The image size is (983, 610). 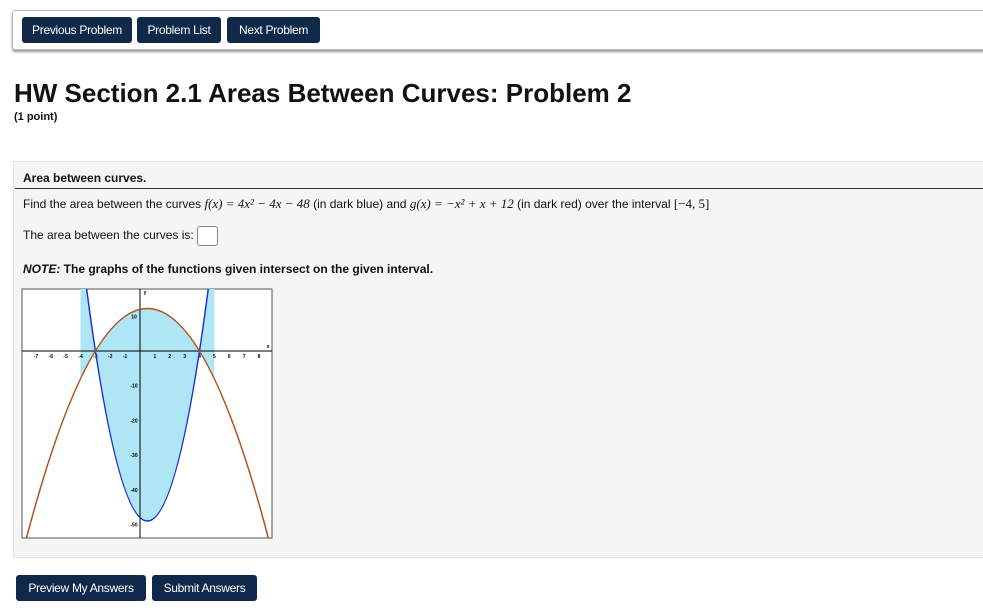 I want to click on x-tick-label: -6, so click(x=51, y=357).